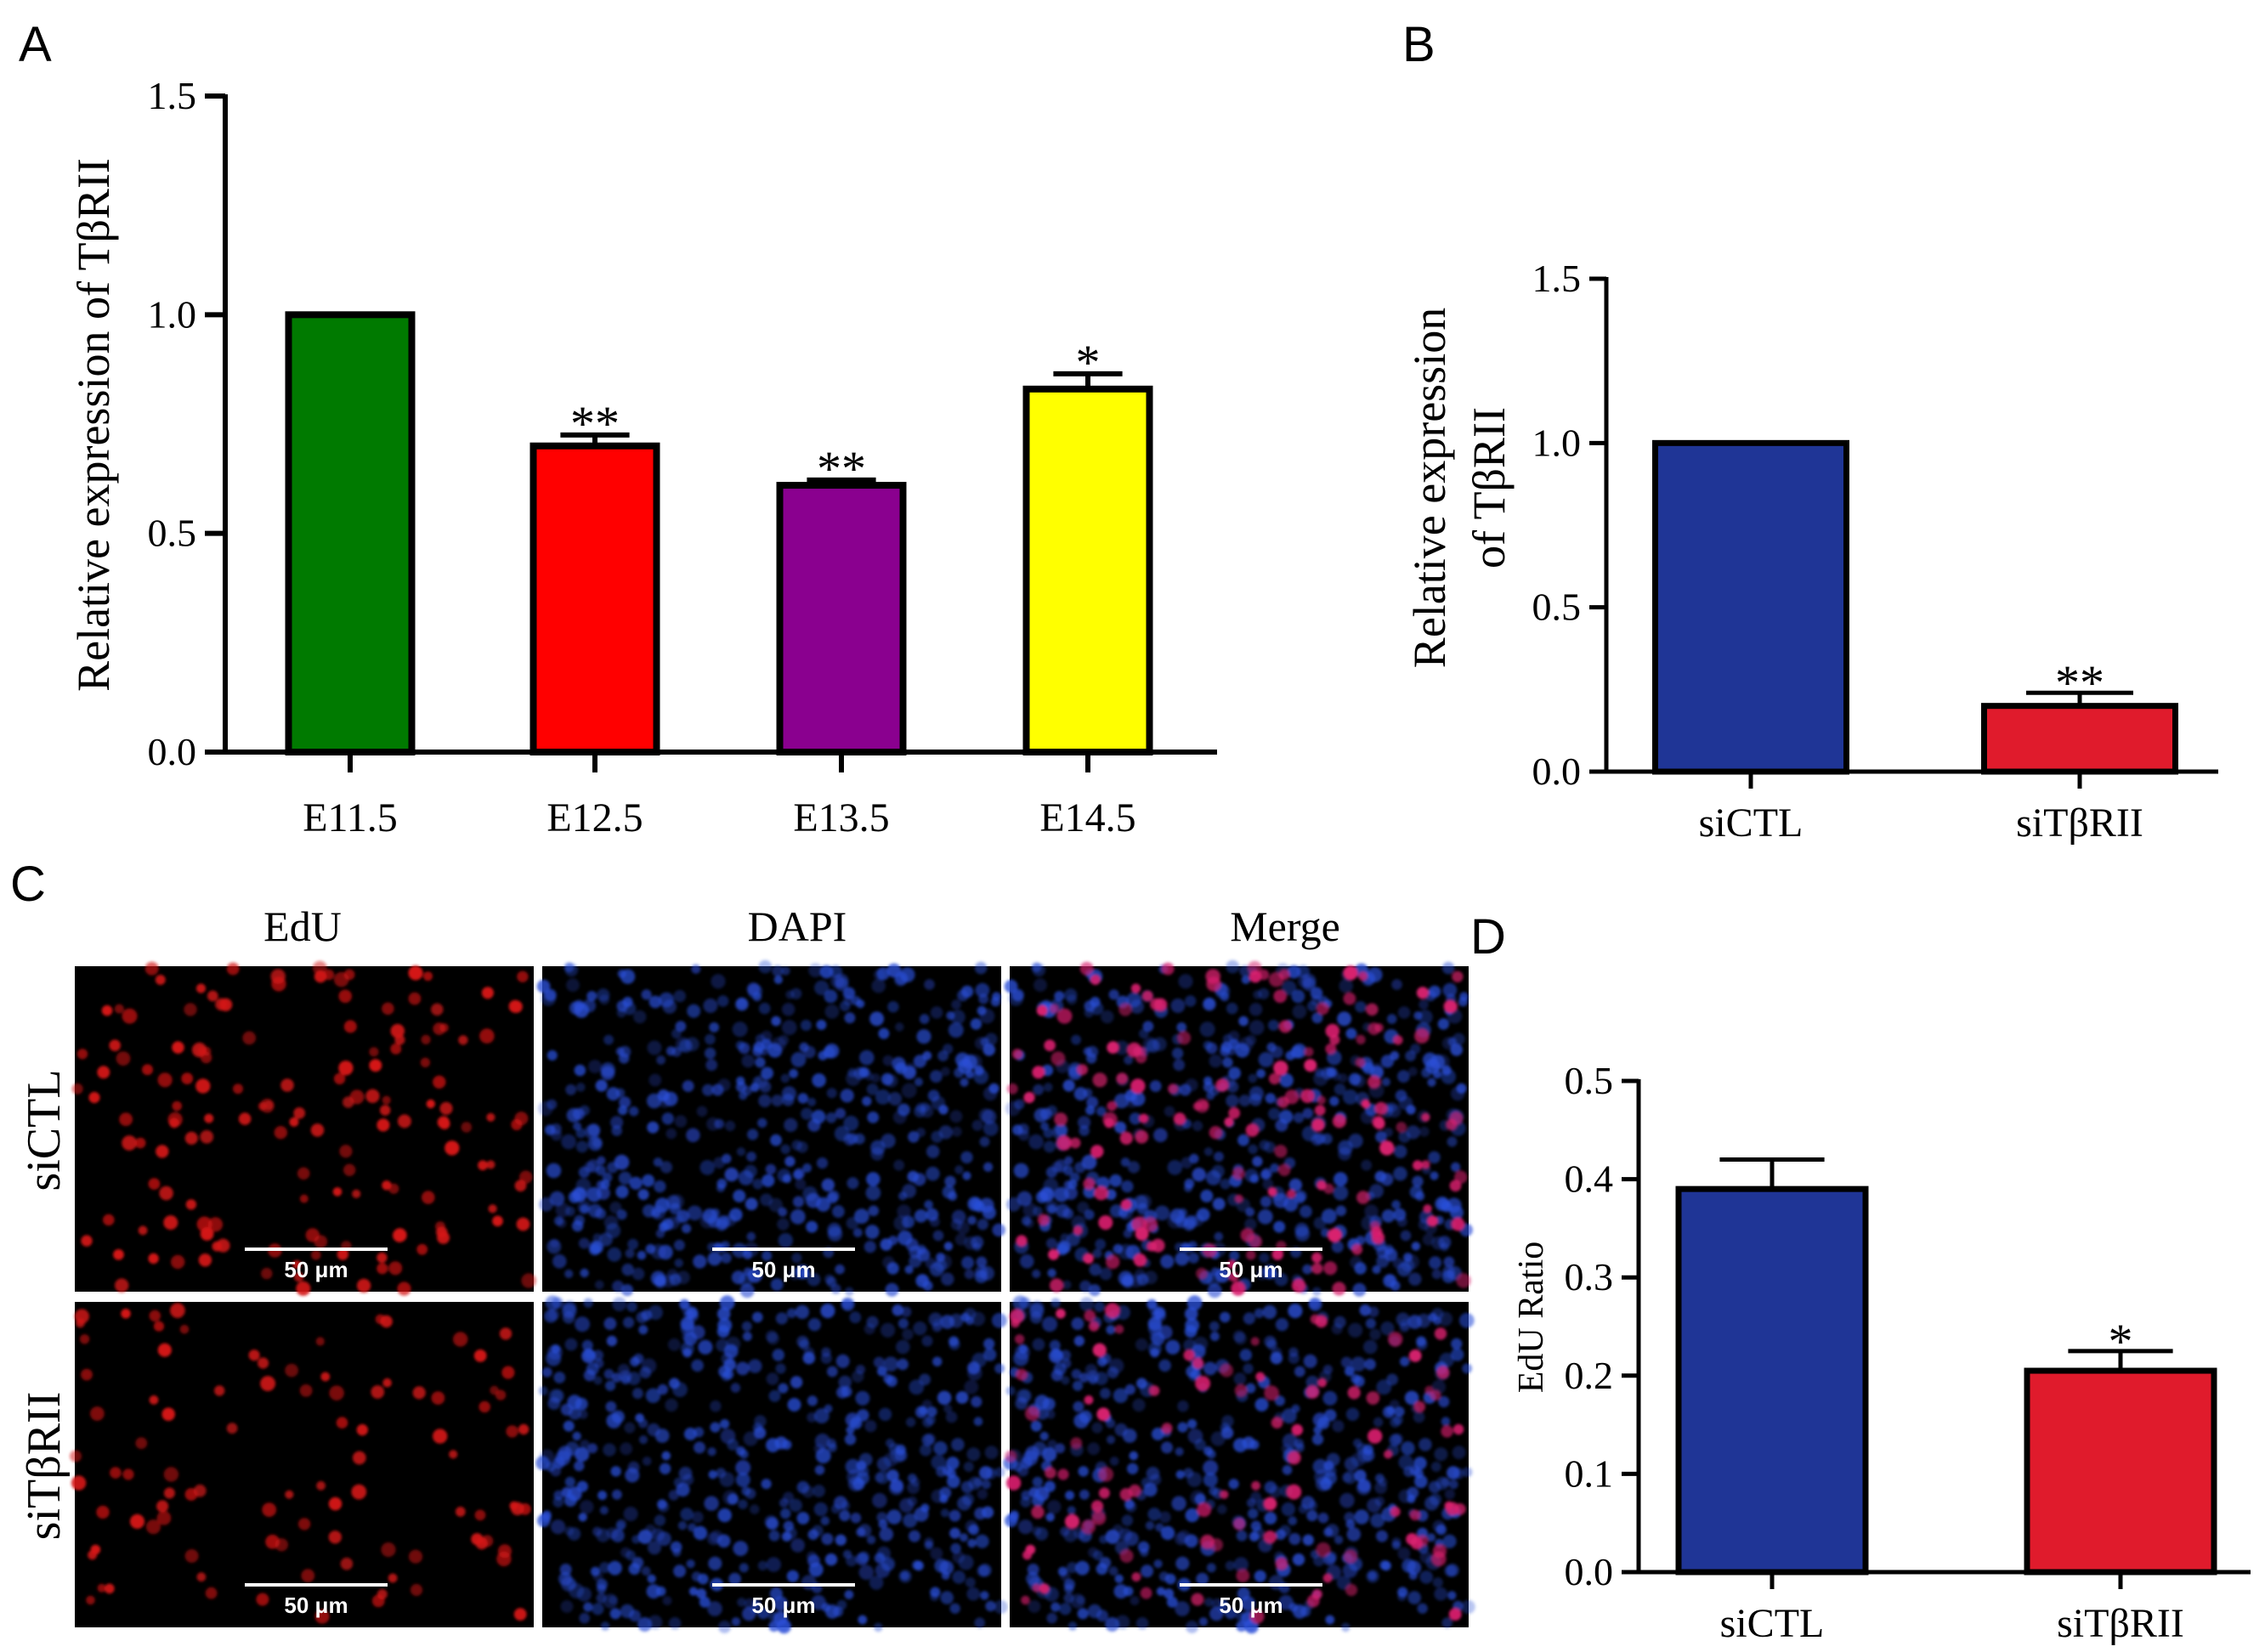 Image resolution: width=2265 pixels, height=1652 pixels. I want to click on chart-b-ytick-label: 1.5, so click(1557, 278).